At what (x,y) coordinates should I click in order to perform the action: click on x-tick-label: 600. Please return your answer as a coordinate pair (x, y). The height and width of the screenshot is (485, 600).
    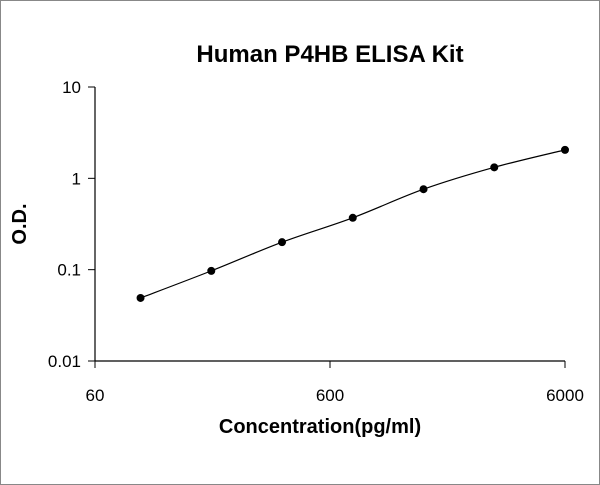
    Looking at the image, I should click on (330, 395).